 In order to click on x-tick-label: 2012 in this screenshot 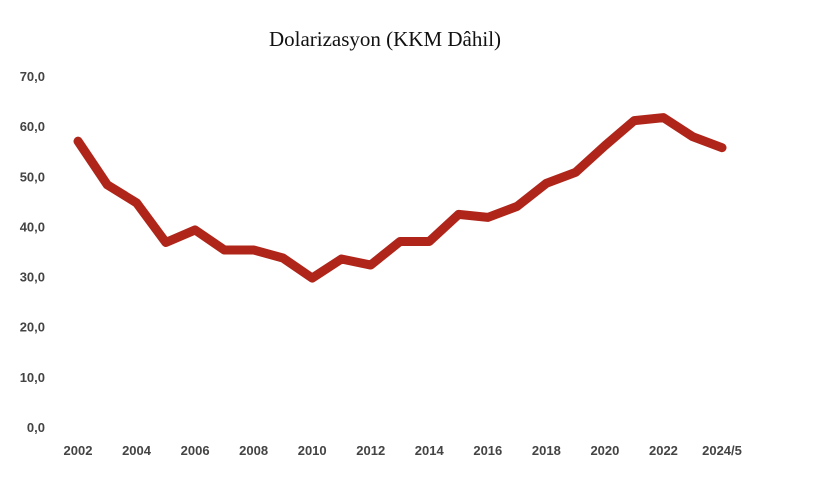, I will do `click(370, 450)`.